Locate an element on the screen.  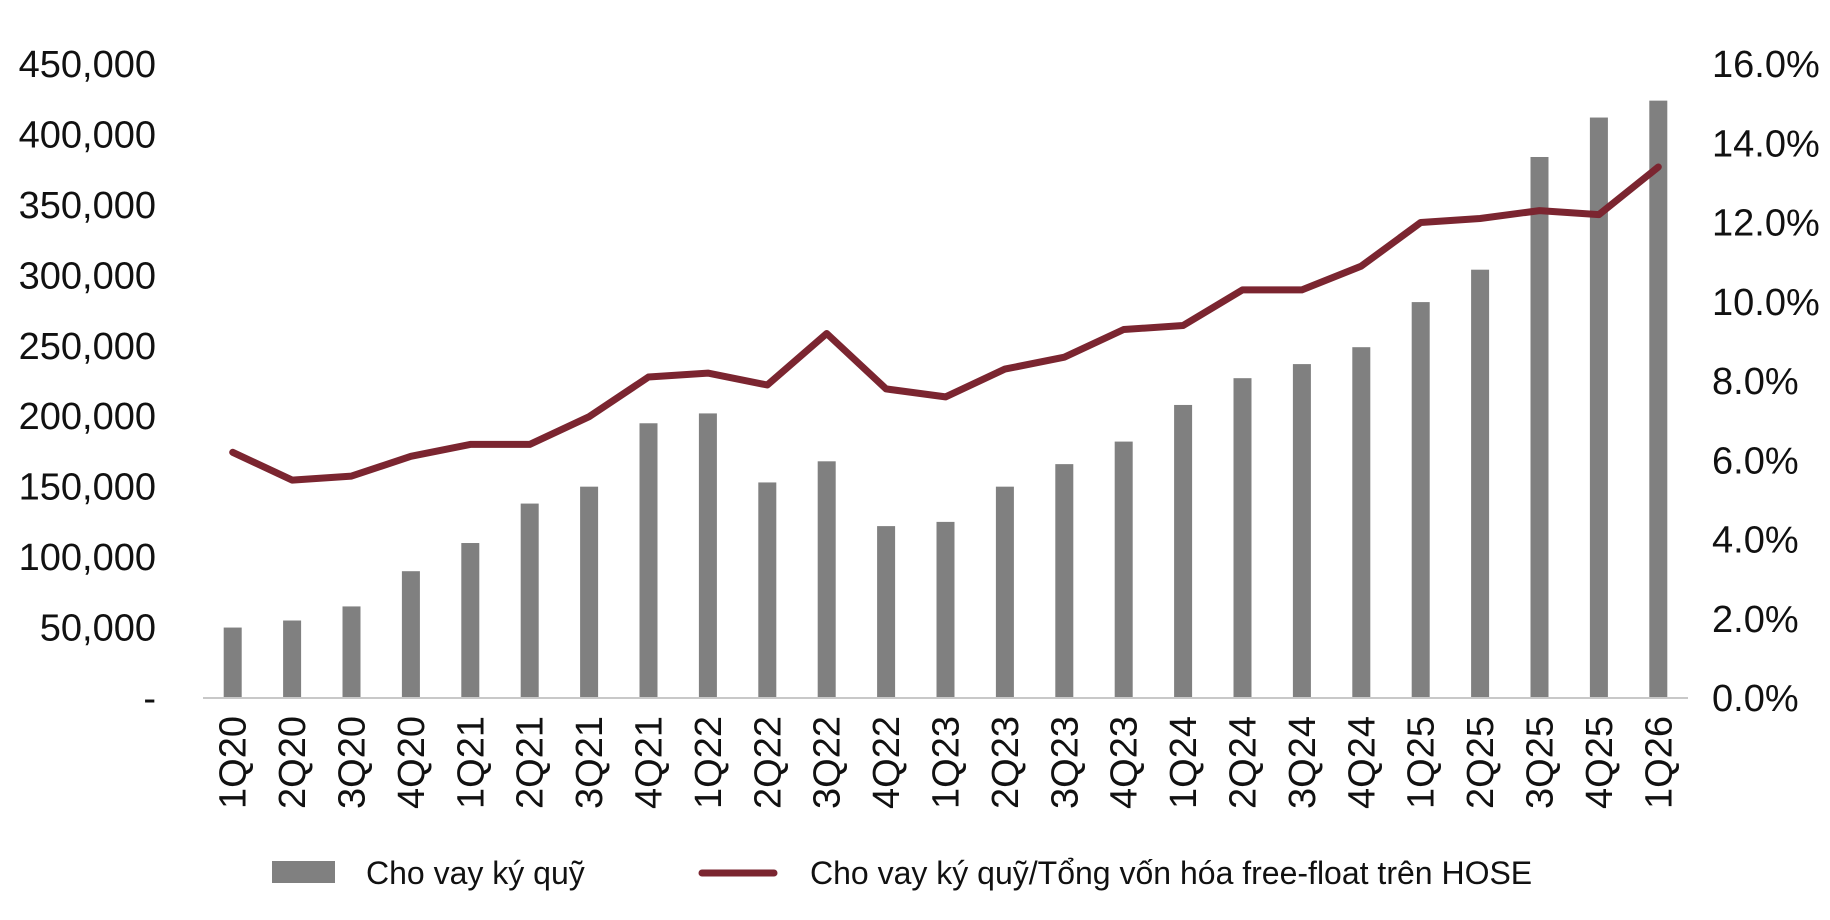
bar-4Q24 is located at coordinates (1361, 522).